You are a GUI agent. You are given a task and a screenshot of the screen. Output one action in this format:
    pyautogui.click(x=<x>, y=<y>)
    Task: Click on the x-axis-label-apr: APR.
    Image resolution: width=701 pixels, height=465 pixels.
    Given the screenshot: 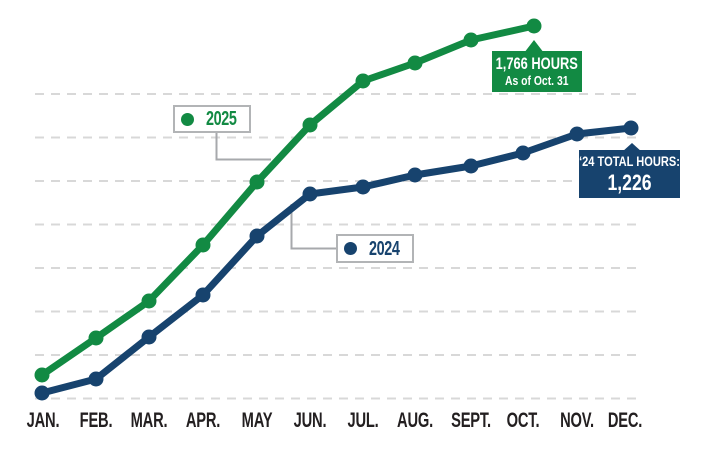 What is the action you would take?
    pyautogui.click(x=203, y=420)
    